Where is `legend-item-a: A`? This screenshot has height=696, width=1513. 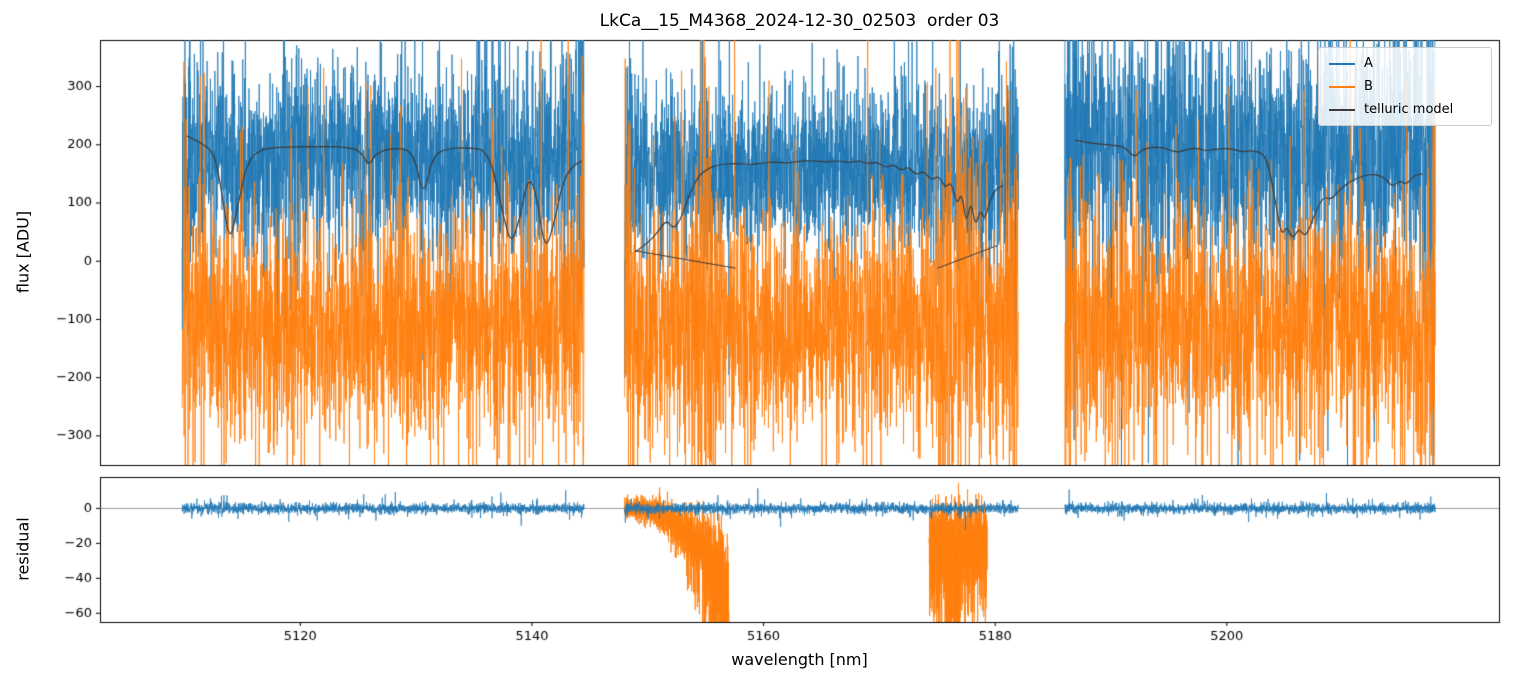
legend-item-a: A is located at coordinates (1405, 63).